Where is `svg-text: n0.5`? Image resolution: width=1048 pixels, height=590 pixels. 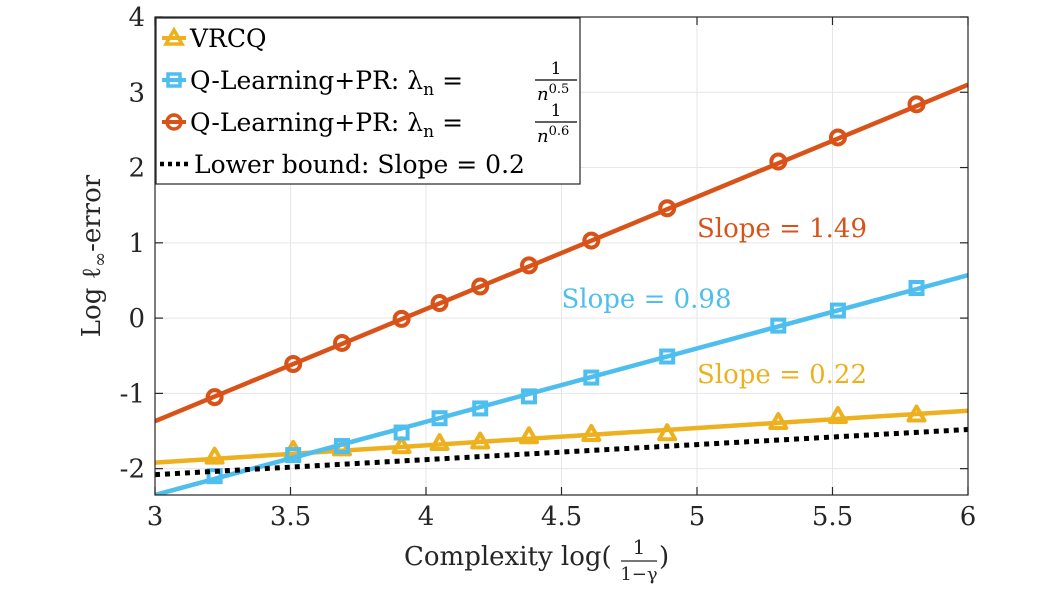
svg-text: n0.5 is located at coordinates (553, 93).